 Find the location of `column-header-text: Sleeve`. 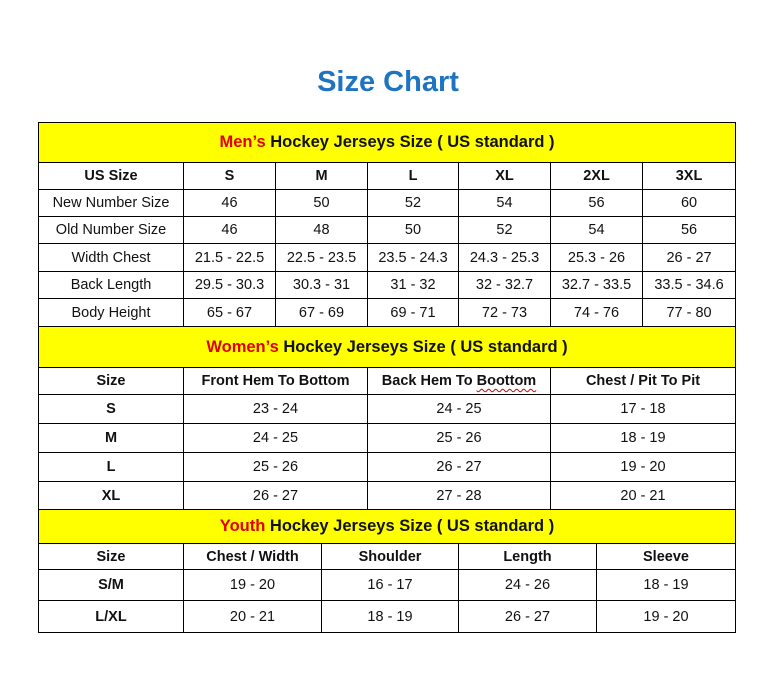

column-header-text: Sleeve is located at coordinates (666, 556).